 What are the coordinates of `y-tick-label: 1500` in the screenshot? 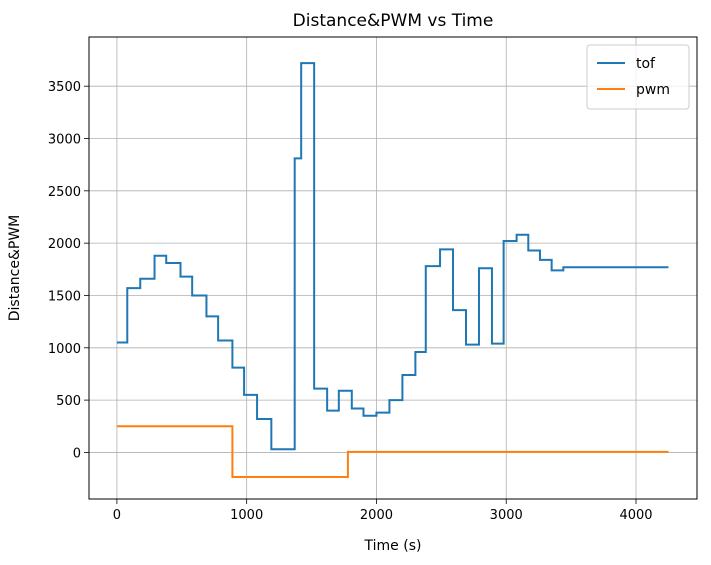 It's located at (64, 296).